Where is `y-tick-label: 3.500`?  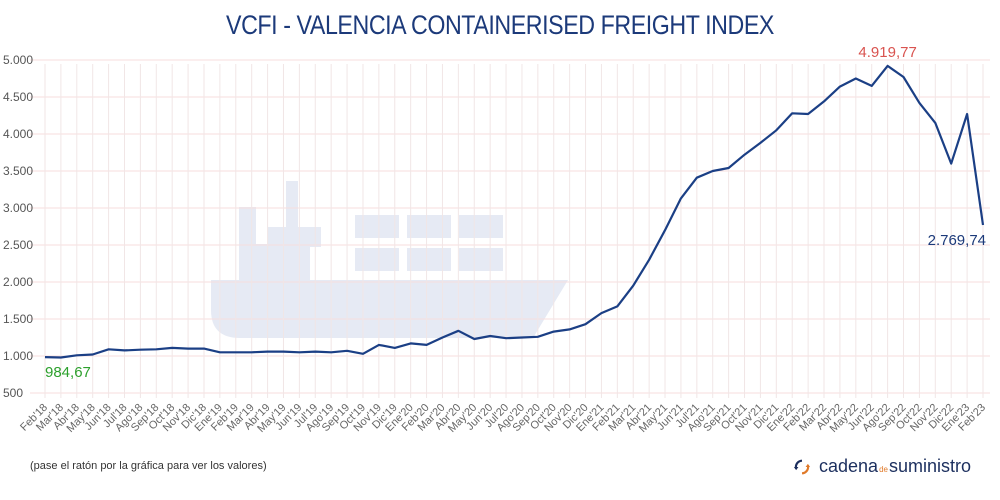 y-tick-label: 3.500 is located at coordinates (18, 171).